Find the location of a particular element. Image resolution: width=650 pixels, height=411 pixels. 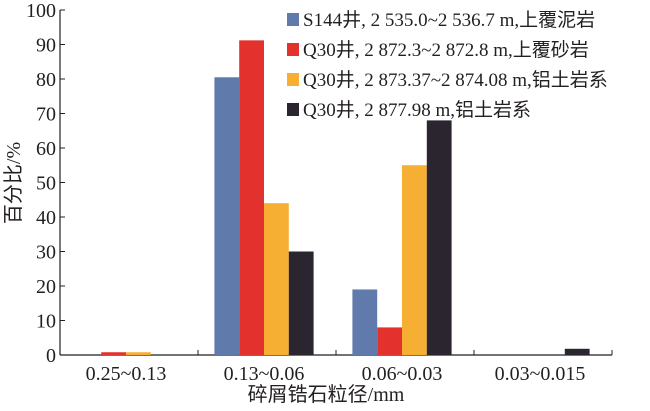

x-tick-label: 0.06~0.03 is located at coordinates (402, 374).